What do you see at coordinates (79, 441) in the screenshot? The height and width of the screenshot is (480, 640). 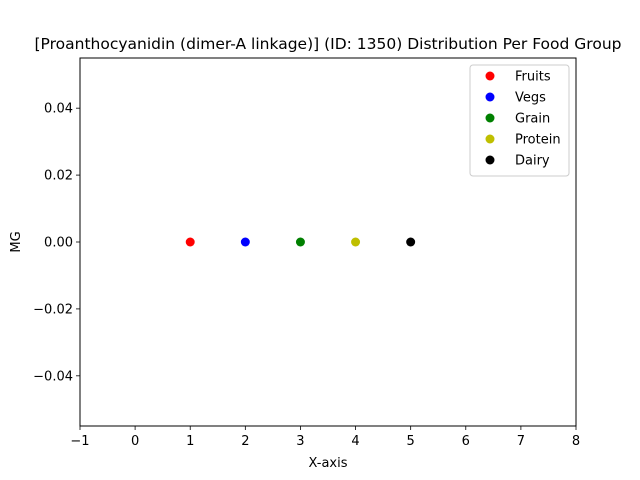 I see `x-tick-label: −1` at bounding box center [79, 441].